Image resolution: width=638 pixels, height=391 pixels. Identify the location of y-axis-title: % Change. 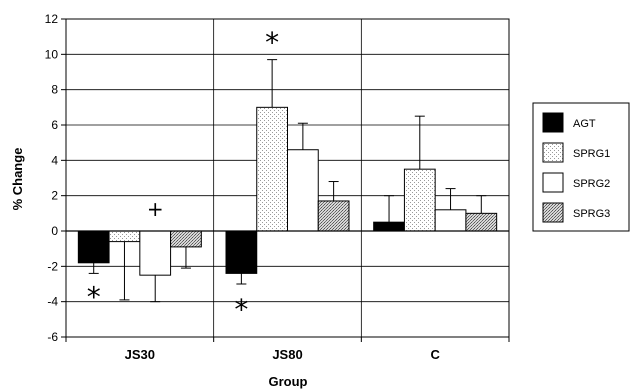
(17, 179).